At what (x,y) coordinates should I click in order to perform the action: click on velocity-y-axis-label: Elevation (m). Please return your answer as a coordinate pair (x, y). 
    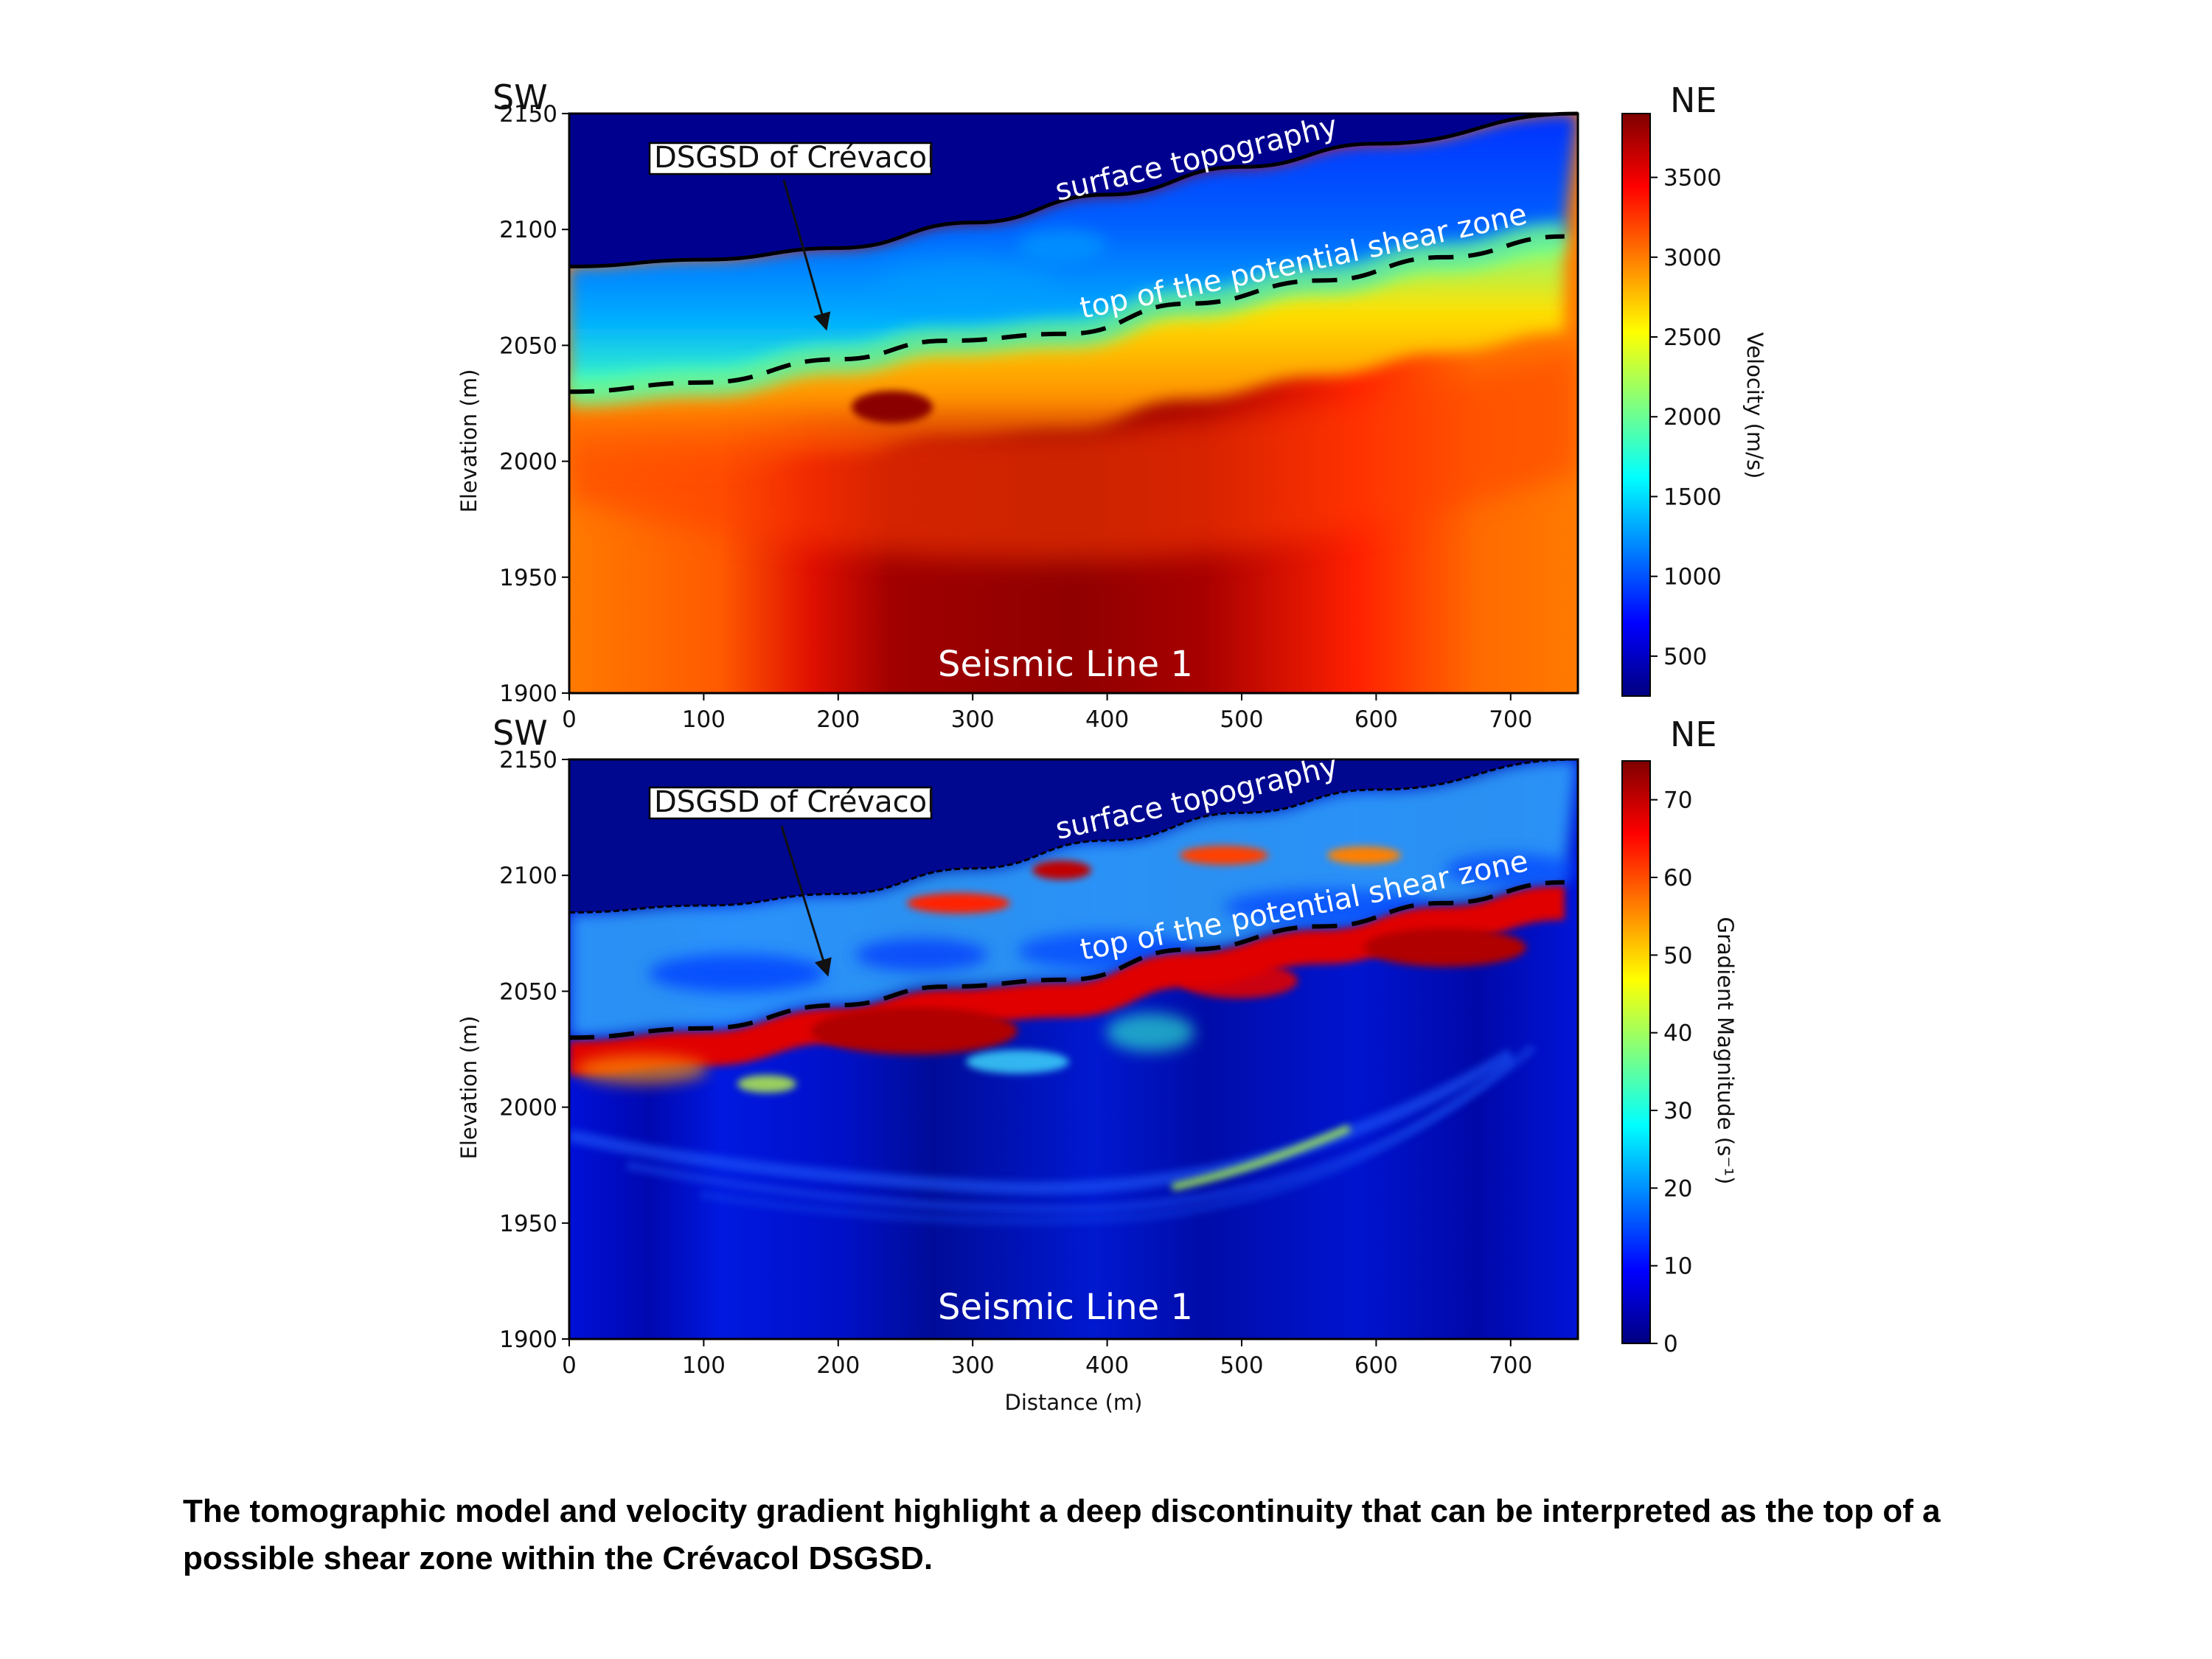
    Looking at the image, I should click on (468, 441).